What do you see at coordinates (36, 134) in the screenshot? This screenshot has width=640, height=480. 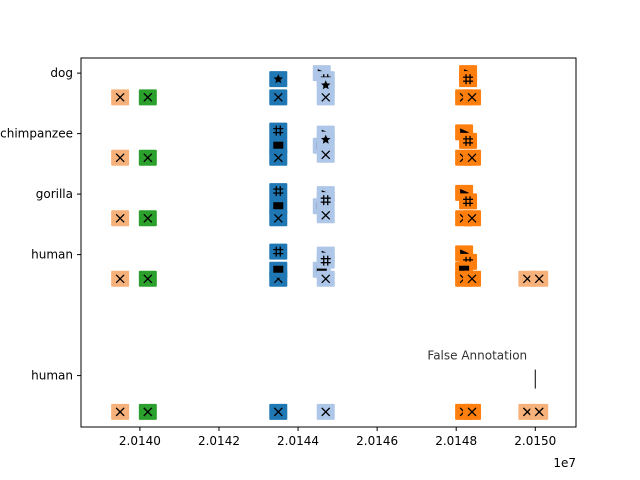 I see `y-tick-label: chimpanzee` at bounding box center [36, 134].